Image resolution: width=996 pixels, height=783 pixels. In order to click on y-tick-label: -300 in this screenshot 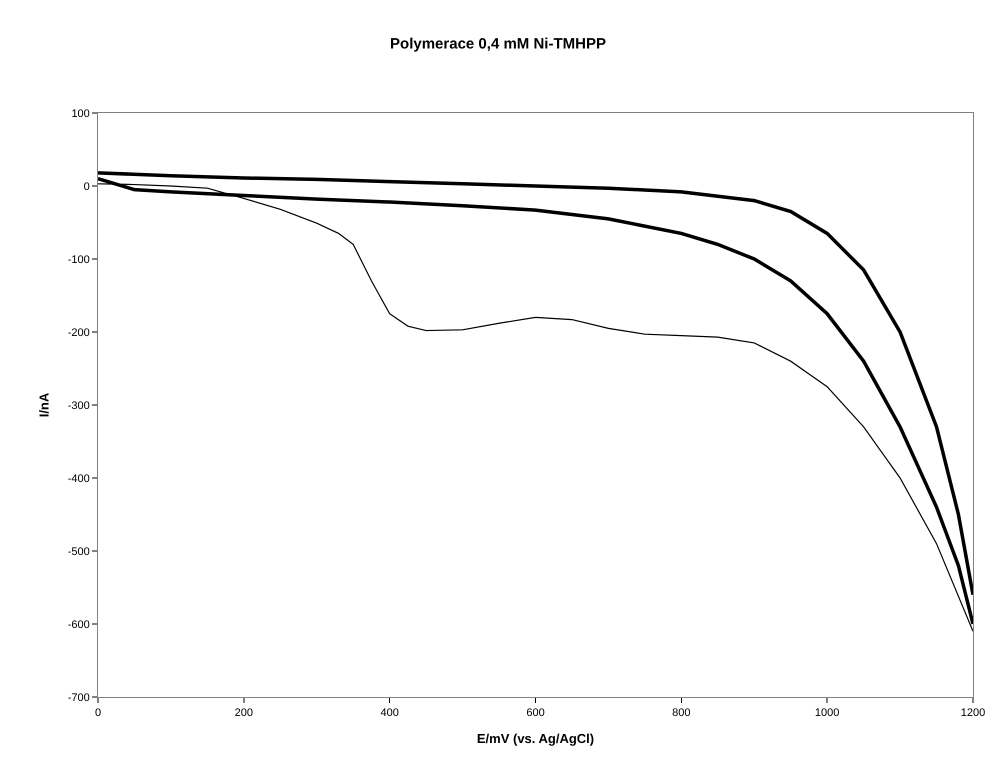, I will do `click(79, 406)`.